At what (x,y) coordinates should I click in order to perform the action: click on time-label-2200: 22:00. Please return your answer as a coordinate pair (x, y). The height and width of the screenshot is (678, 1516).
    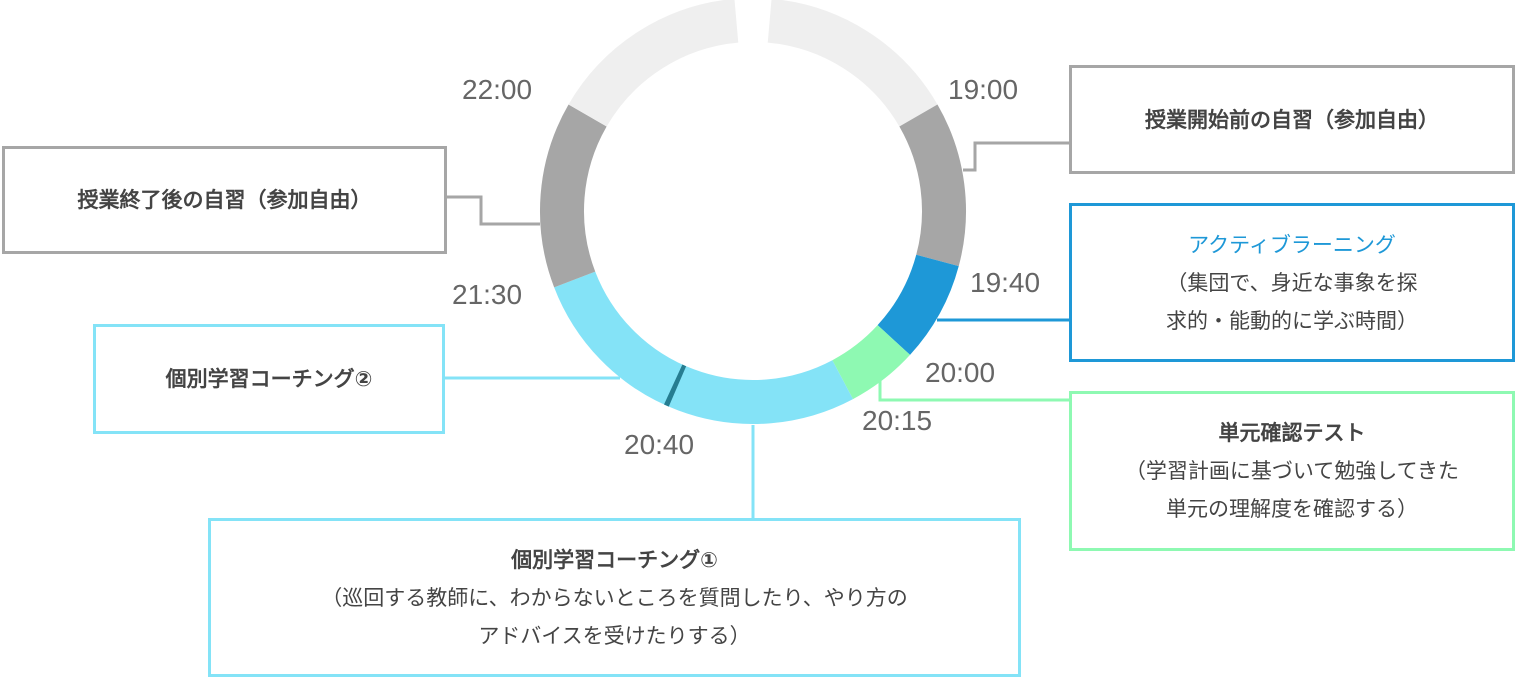
    Looking at the image, I should click on (497, 89).